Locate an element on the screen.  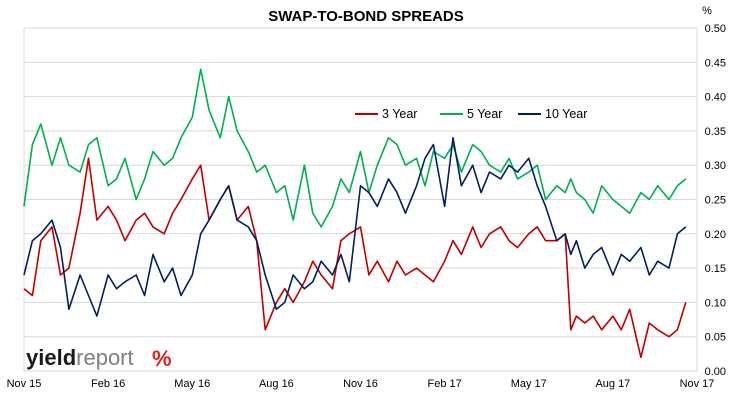
logo-word-report: report is located at coordinates (104, 357).